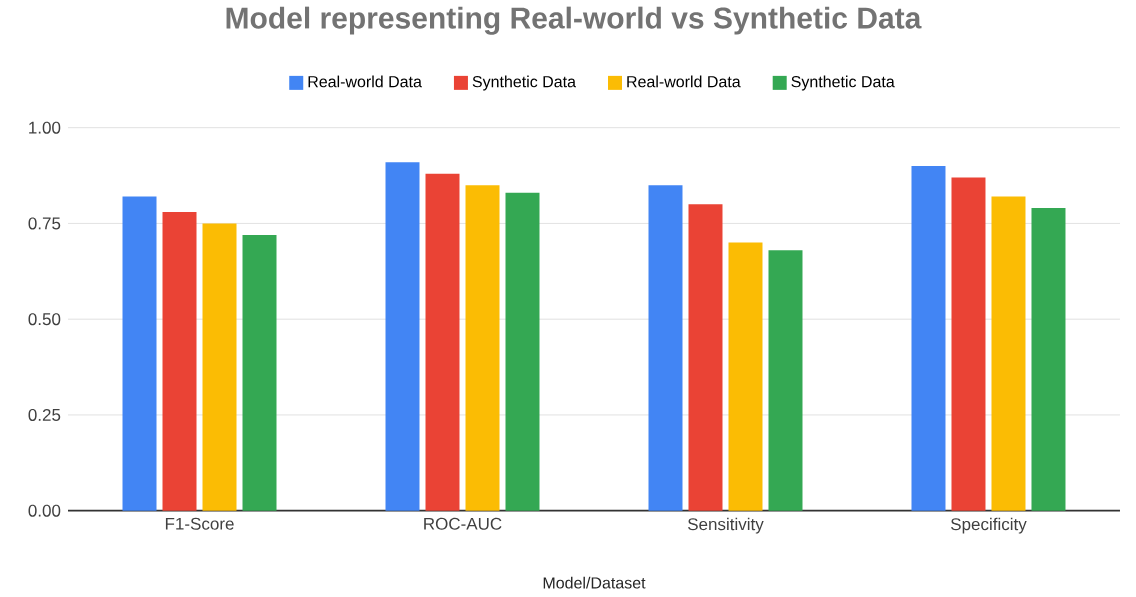 This screenshot has width=1136, height=597. Describe the element at coordinates (44, 510) in the screenshot. I see `y-tick-label: 0.00` at that location.